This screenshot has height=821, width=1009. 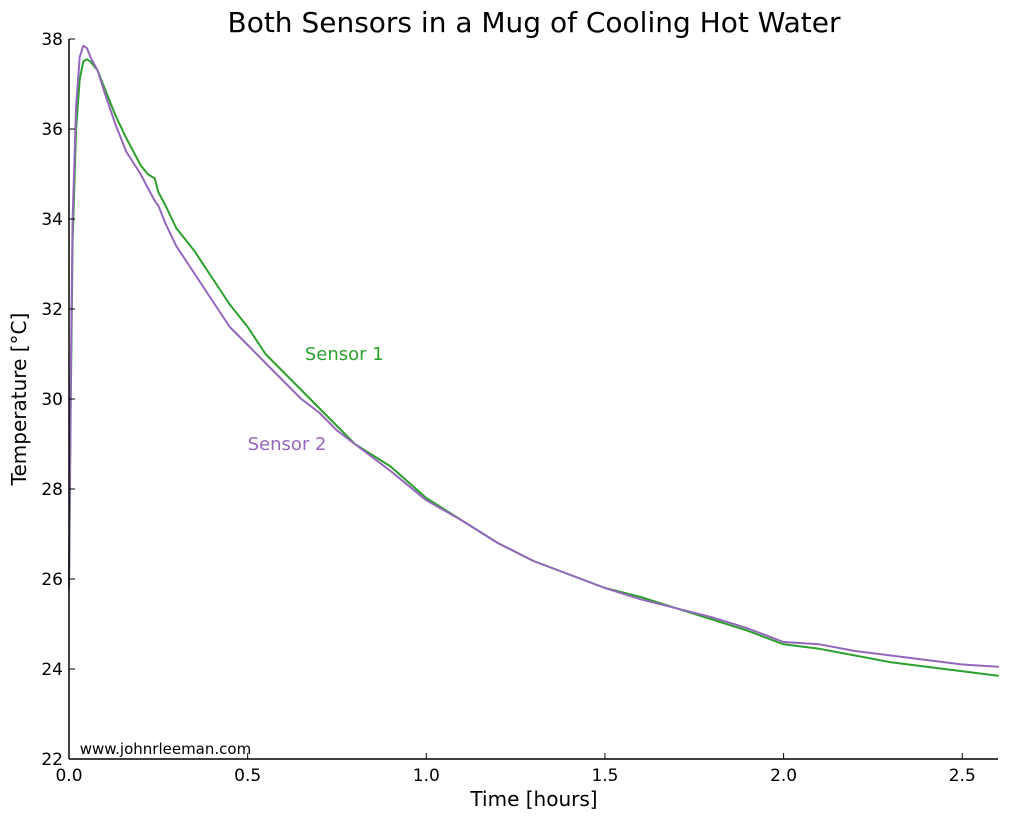 What do you see at coordinates (533, 799) in the screenshot?
I see `x-axis-label: Time [hours]` at bounding box center [533, 799].